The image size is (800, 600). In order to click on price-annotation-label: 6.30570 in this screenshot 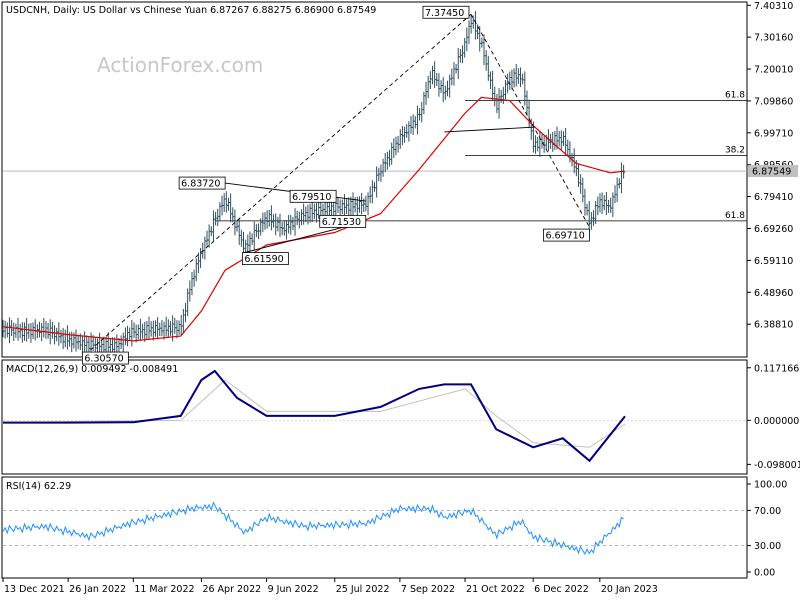, I will do `click(103, 359)`.